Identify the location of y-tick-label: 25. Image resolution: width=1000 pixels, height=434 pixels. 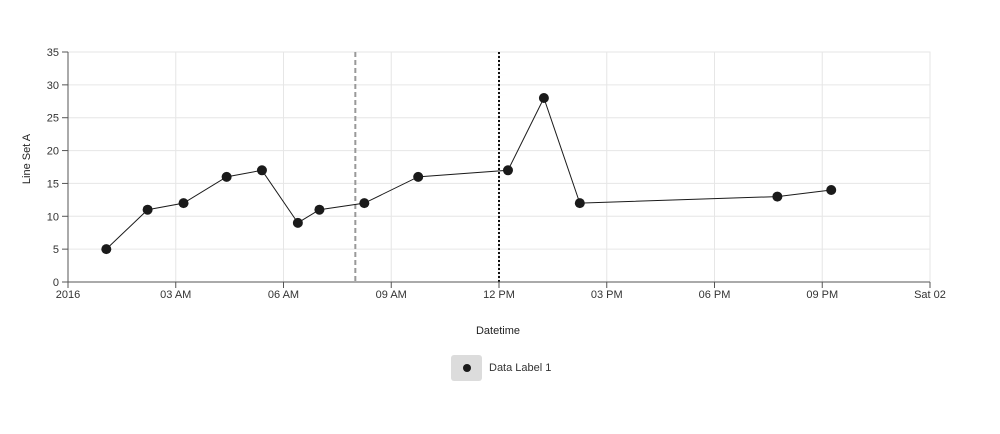
(53, 119).